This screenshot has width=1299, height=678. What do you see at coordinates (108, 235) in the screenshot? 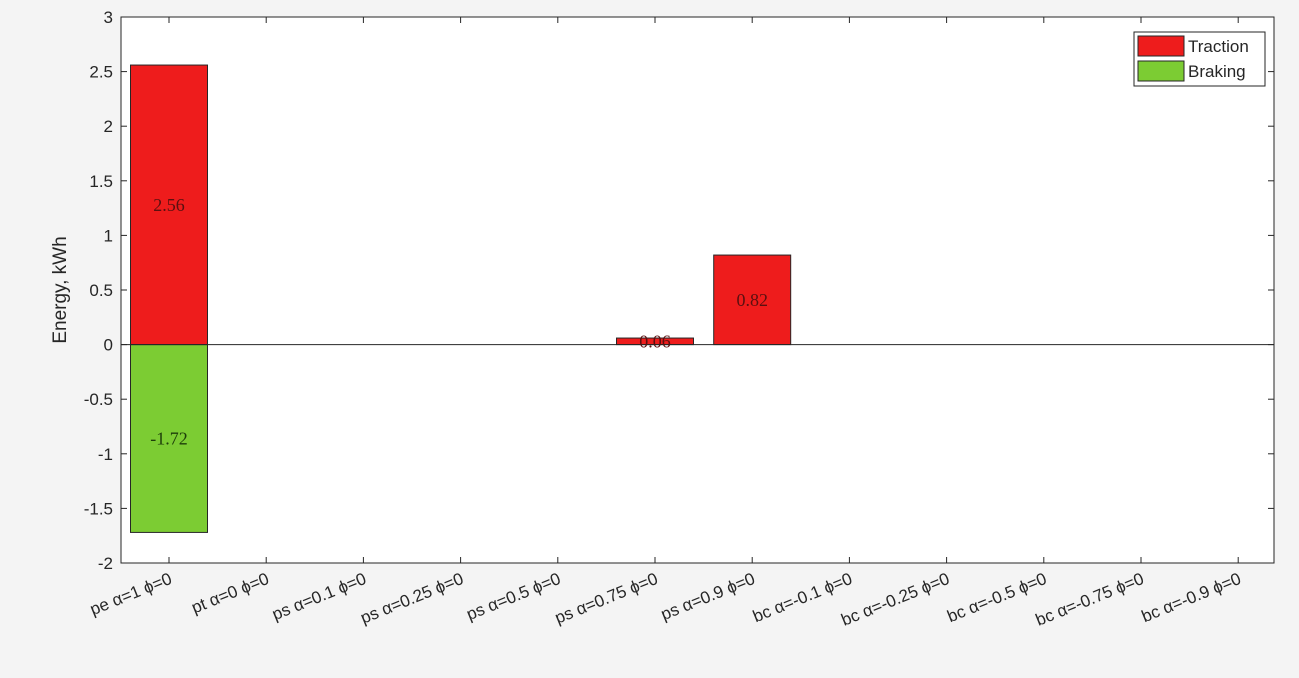
I see `y-tick-label: 1` at bounding box center [108, 235].